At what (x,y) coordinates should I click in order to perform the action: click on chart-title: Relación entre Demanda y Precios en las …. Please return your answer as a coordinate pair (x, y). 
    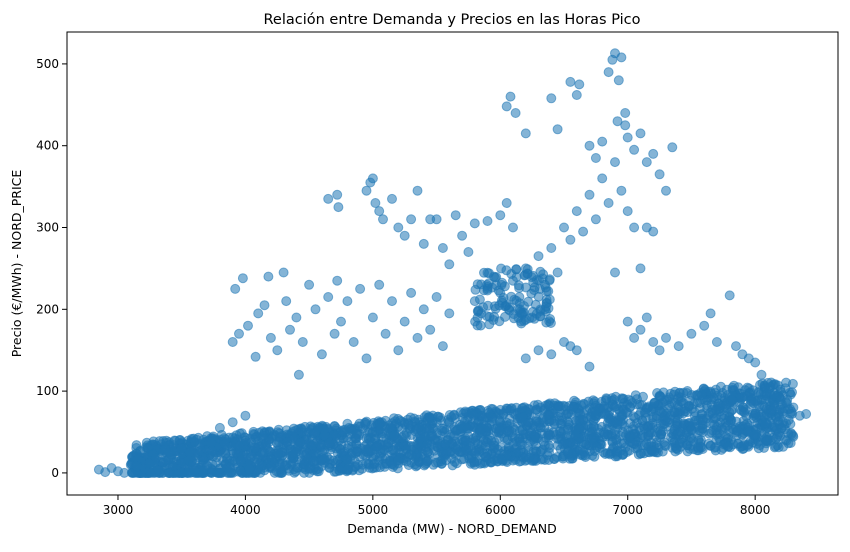
    Looking at the image, I should click on (451, 20).